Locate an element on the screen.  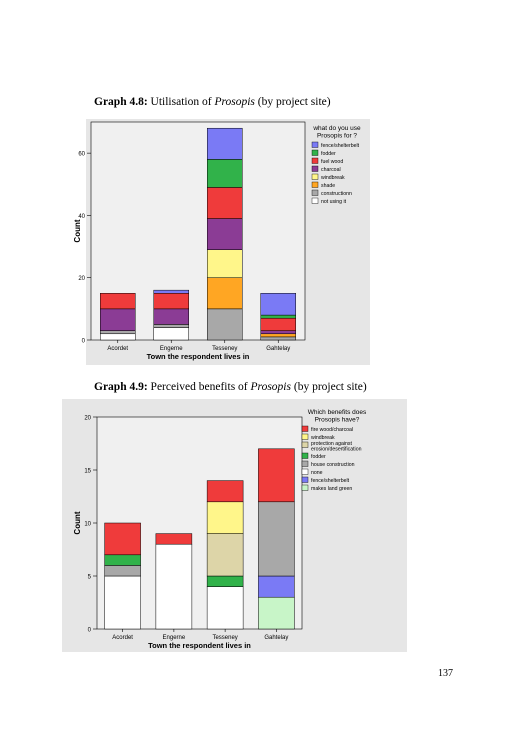
legend-label: fire wood/charcoal is located at coordinates (332, 430).